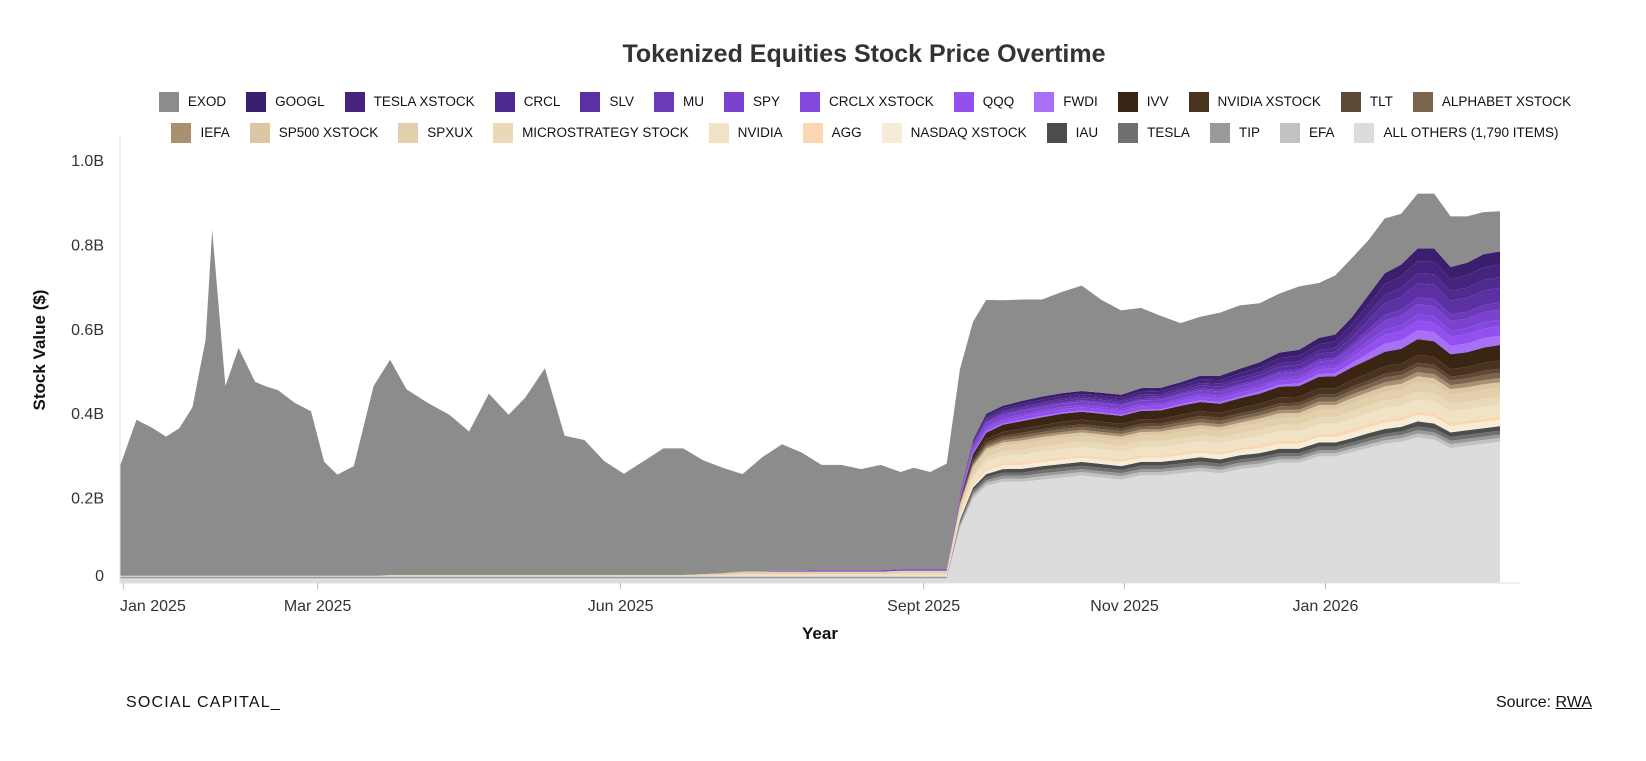 This screenshot has height=761, width=1646. Describe the element at coordinates (153, 606) in the screenshot. I see `x-tick-label: Jan 2025` at that location.